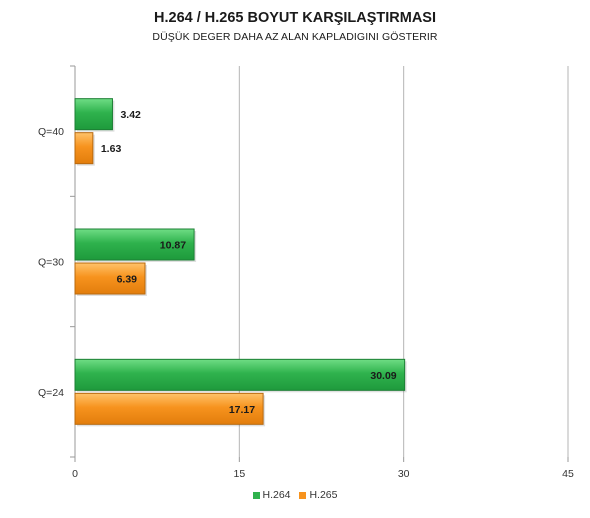 Image resolution: width=590 pixels, height=518 pixels. What do you see at coordinates (303, 495) in the screenshot?
I see `legend-swatch-h265` at bounding box center [303, 495].